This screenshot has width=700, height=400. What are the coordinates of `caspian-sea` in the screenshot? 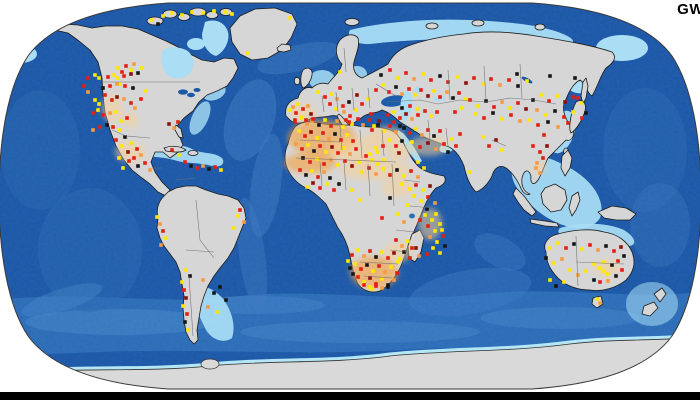 It's located at (406, 106).